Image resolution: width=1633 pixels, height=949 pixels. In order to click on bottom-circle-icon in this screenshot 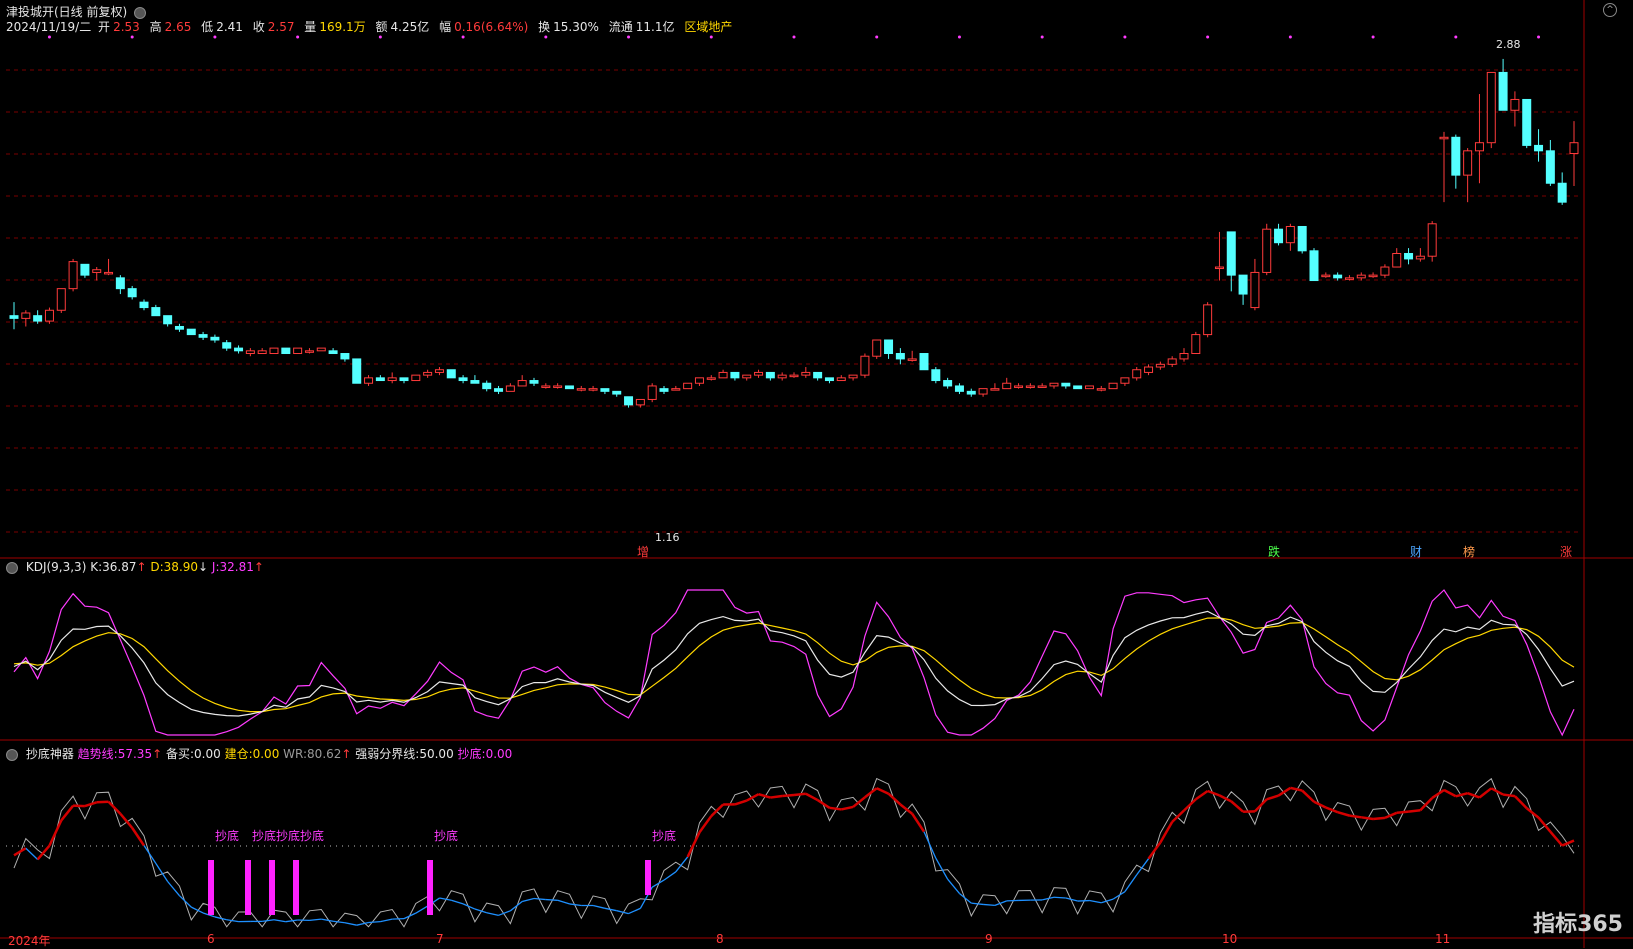, I will do `click(12, 755)`.